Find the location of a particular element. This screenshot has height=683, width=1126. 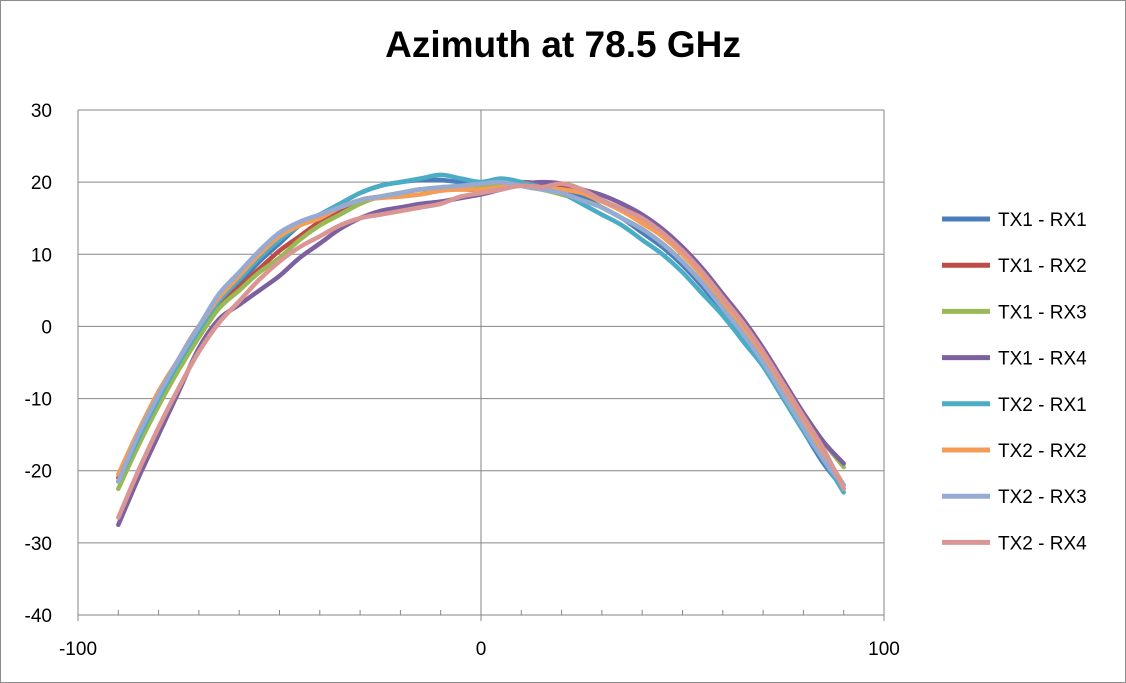

y-tick-label: -20 is located at coordinates (38, 472).